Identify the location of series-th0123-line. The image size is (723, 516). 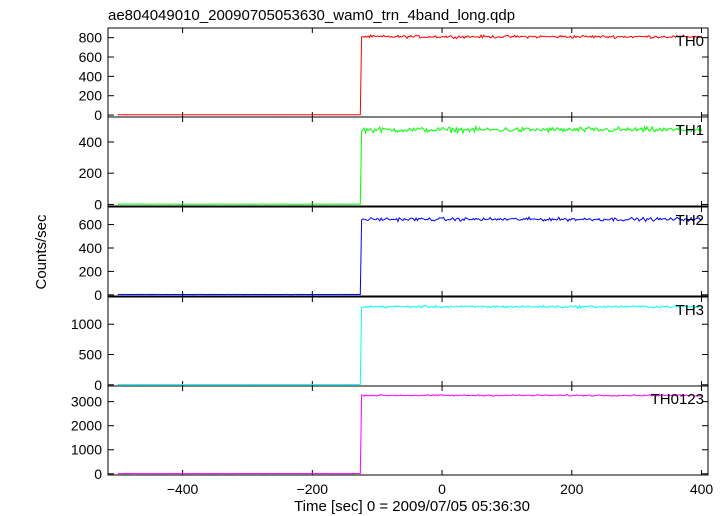
(409, 434).